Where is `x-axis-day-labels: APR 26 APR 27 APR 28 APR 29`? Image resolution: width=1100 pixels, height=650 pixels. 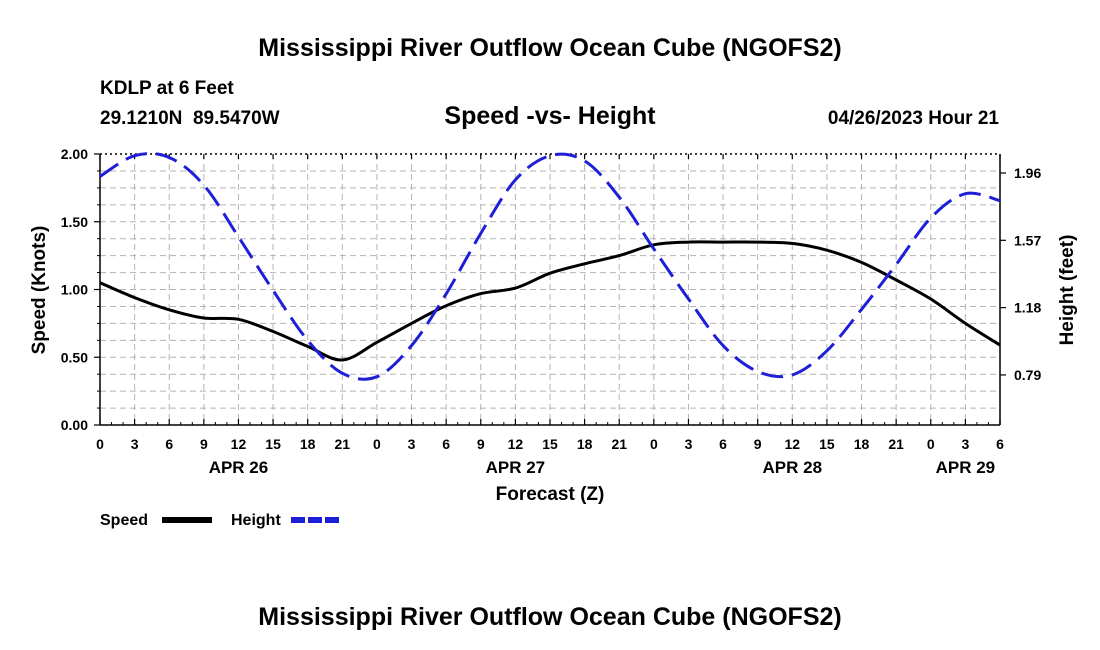
x-axis-day-labels: APR 26 APR 27 APR 28 APR 29 is located at coordinates (602, 467).